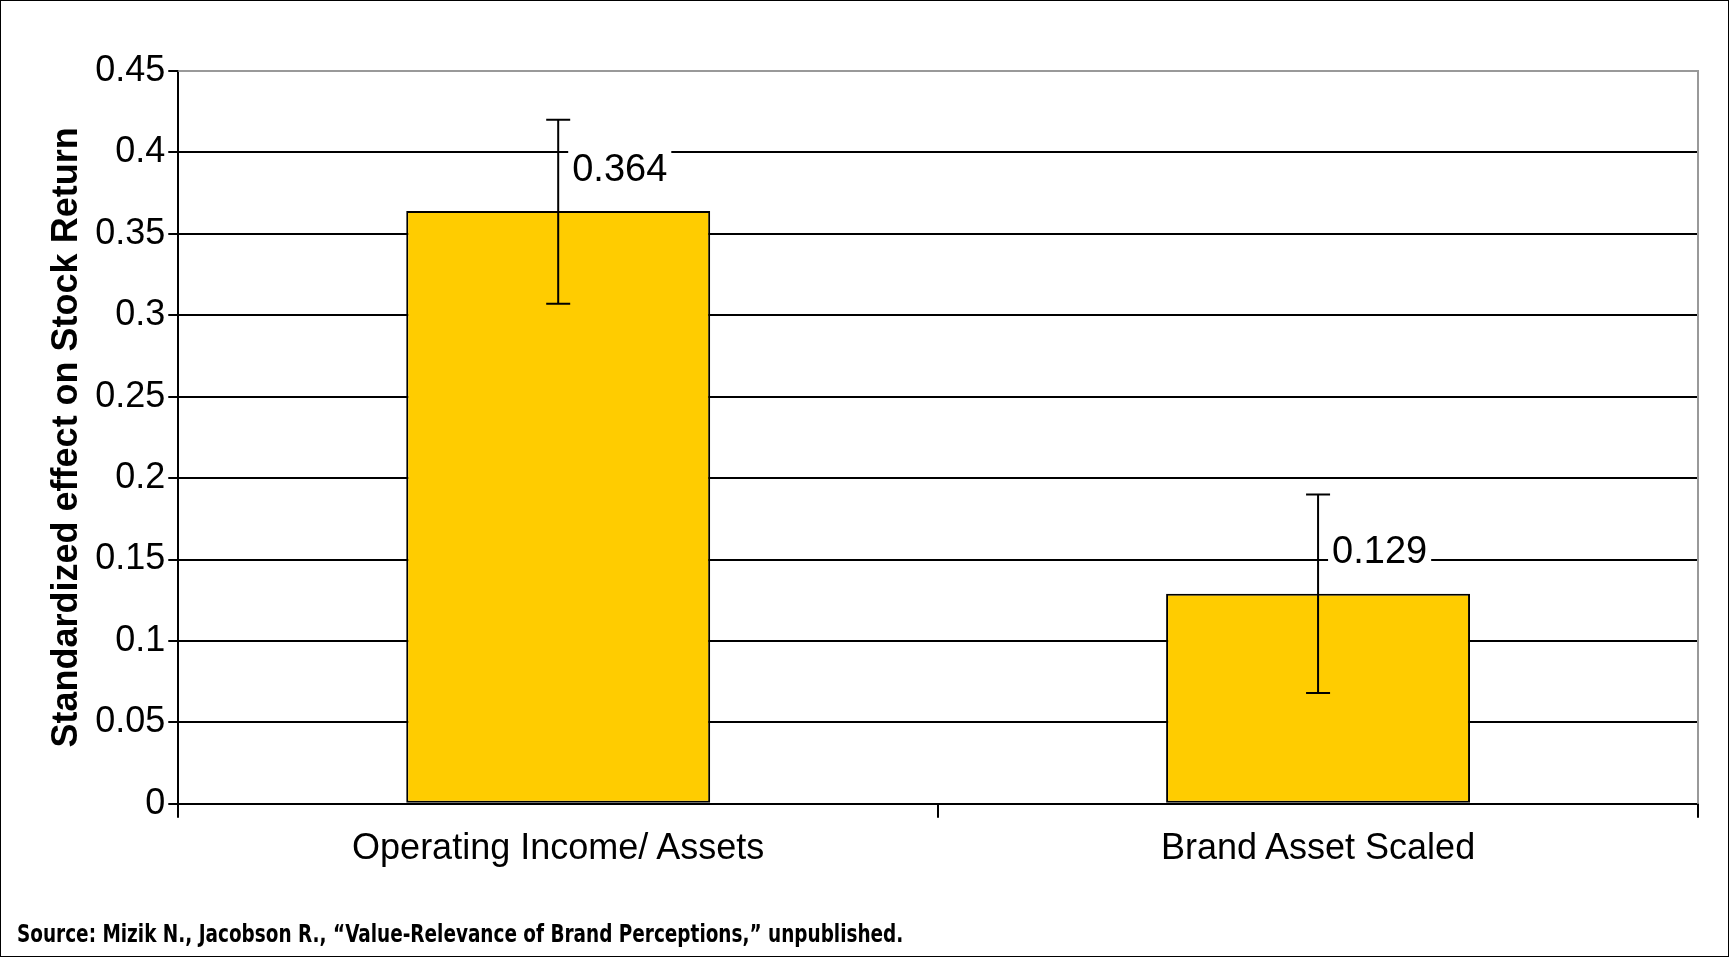  What do you see at coordinates (140, 476) in the screenshot?
I see `y-tick-label: 0.2` at bounding box center [140, 476].